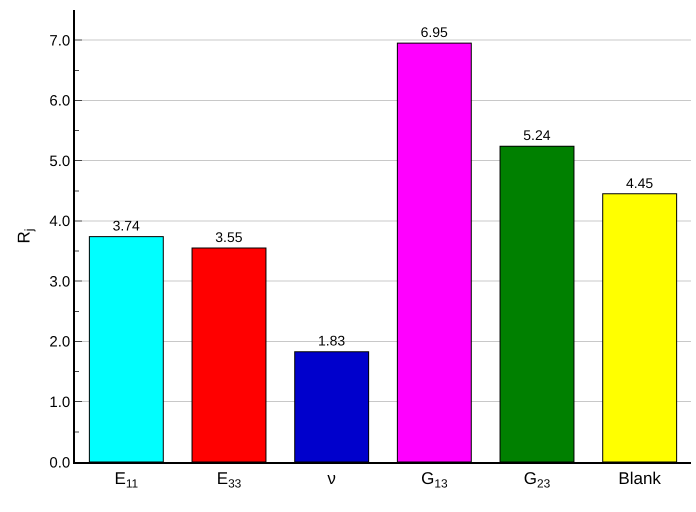  What do you see at coordinates (126, 480) in the screenshot?
I see `x-tick-label: E$_{11}$` at bounding box center [126, 480].